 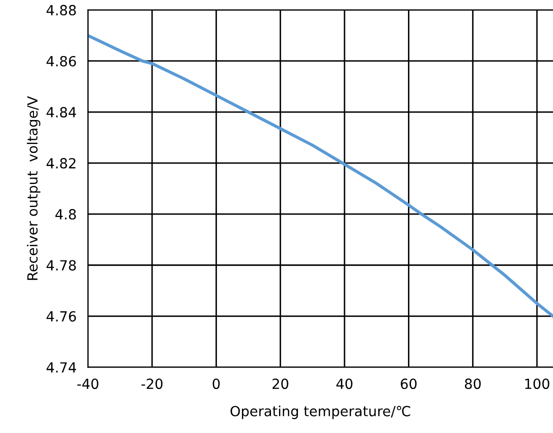 What do you see at coordinates (61, 61) in the screenshot?
I see `y-tick-label: 4.86` at bounding box center [61, 61].